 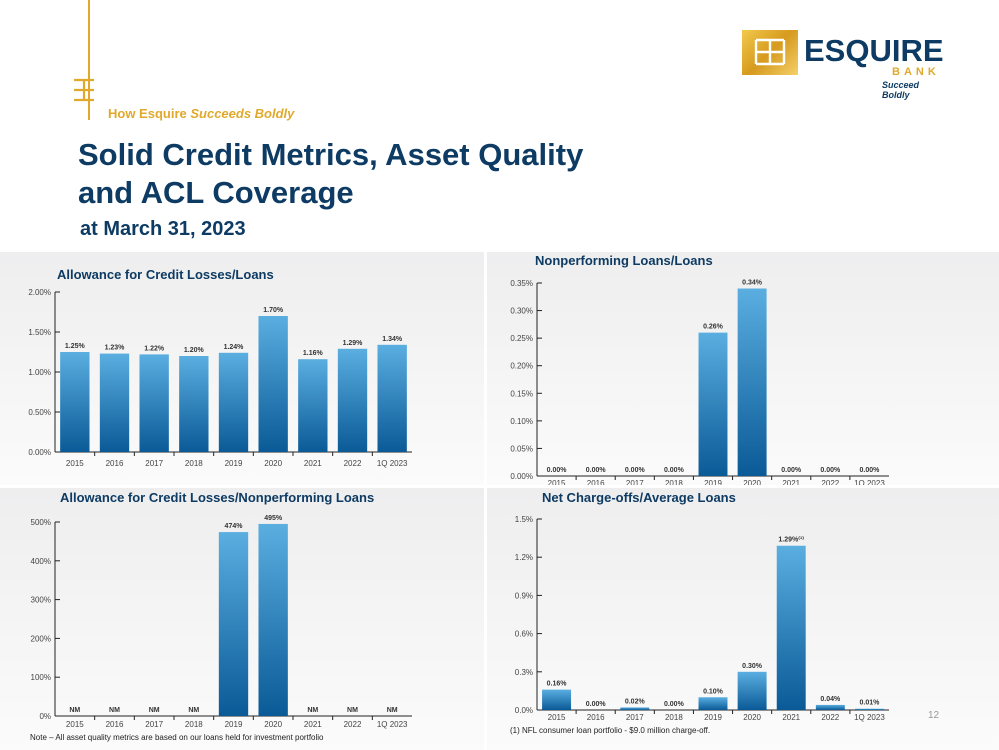 I want to click on chart-title: Net Charge-offs/Average Loans, so click(x=639, y=497).